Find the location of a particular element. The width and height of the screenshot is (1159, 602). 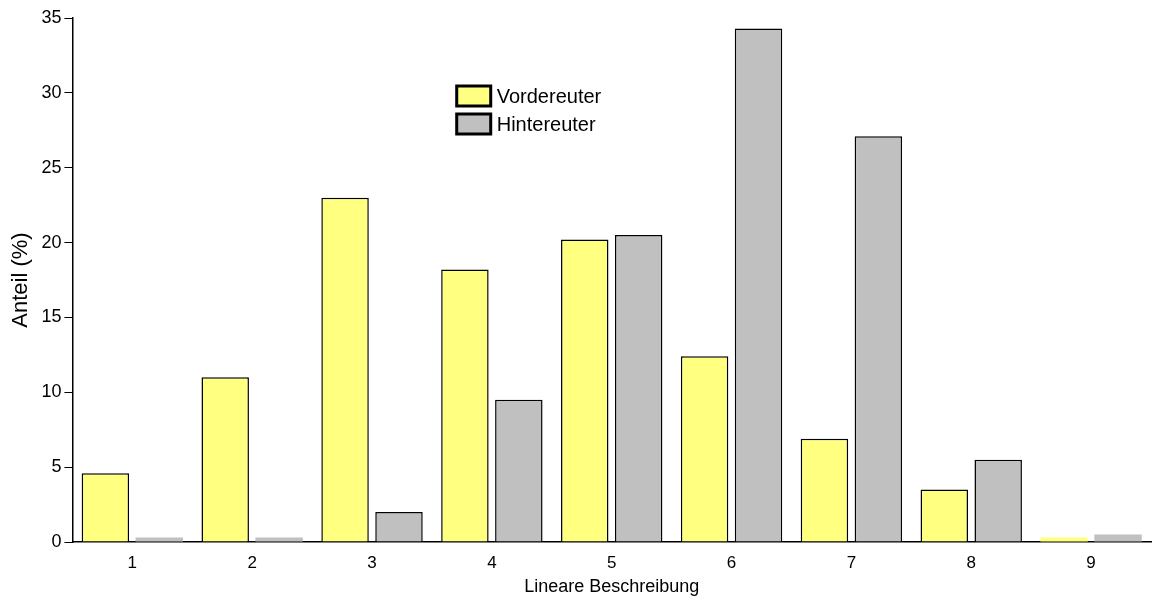

x-axis-title: Lineare Beschreibung is located at coordinates (612, 586).